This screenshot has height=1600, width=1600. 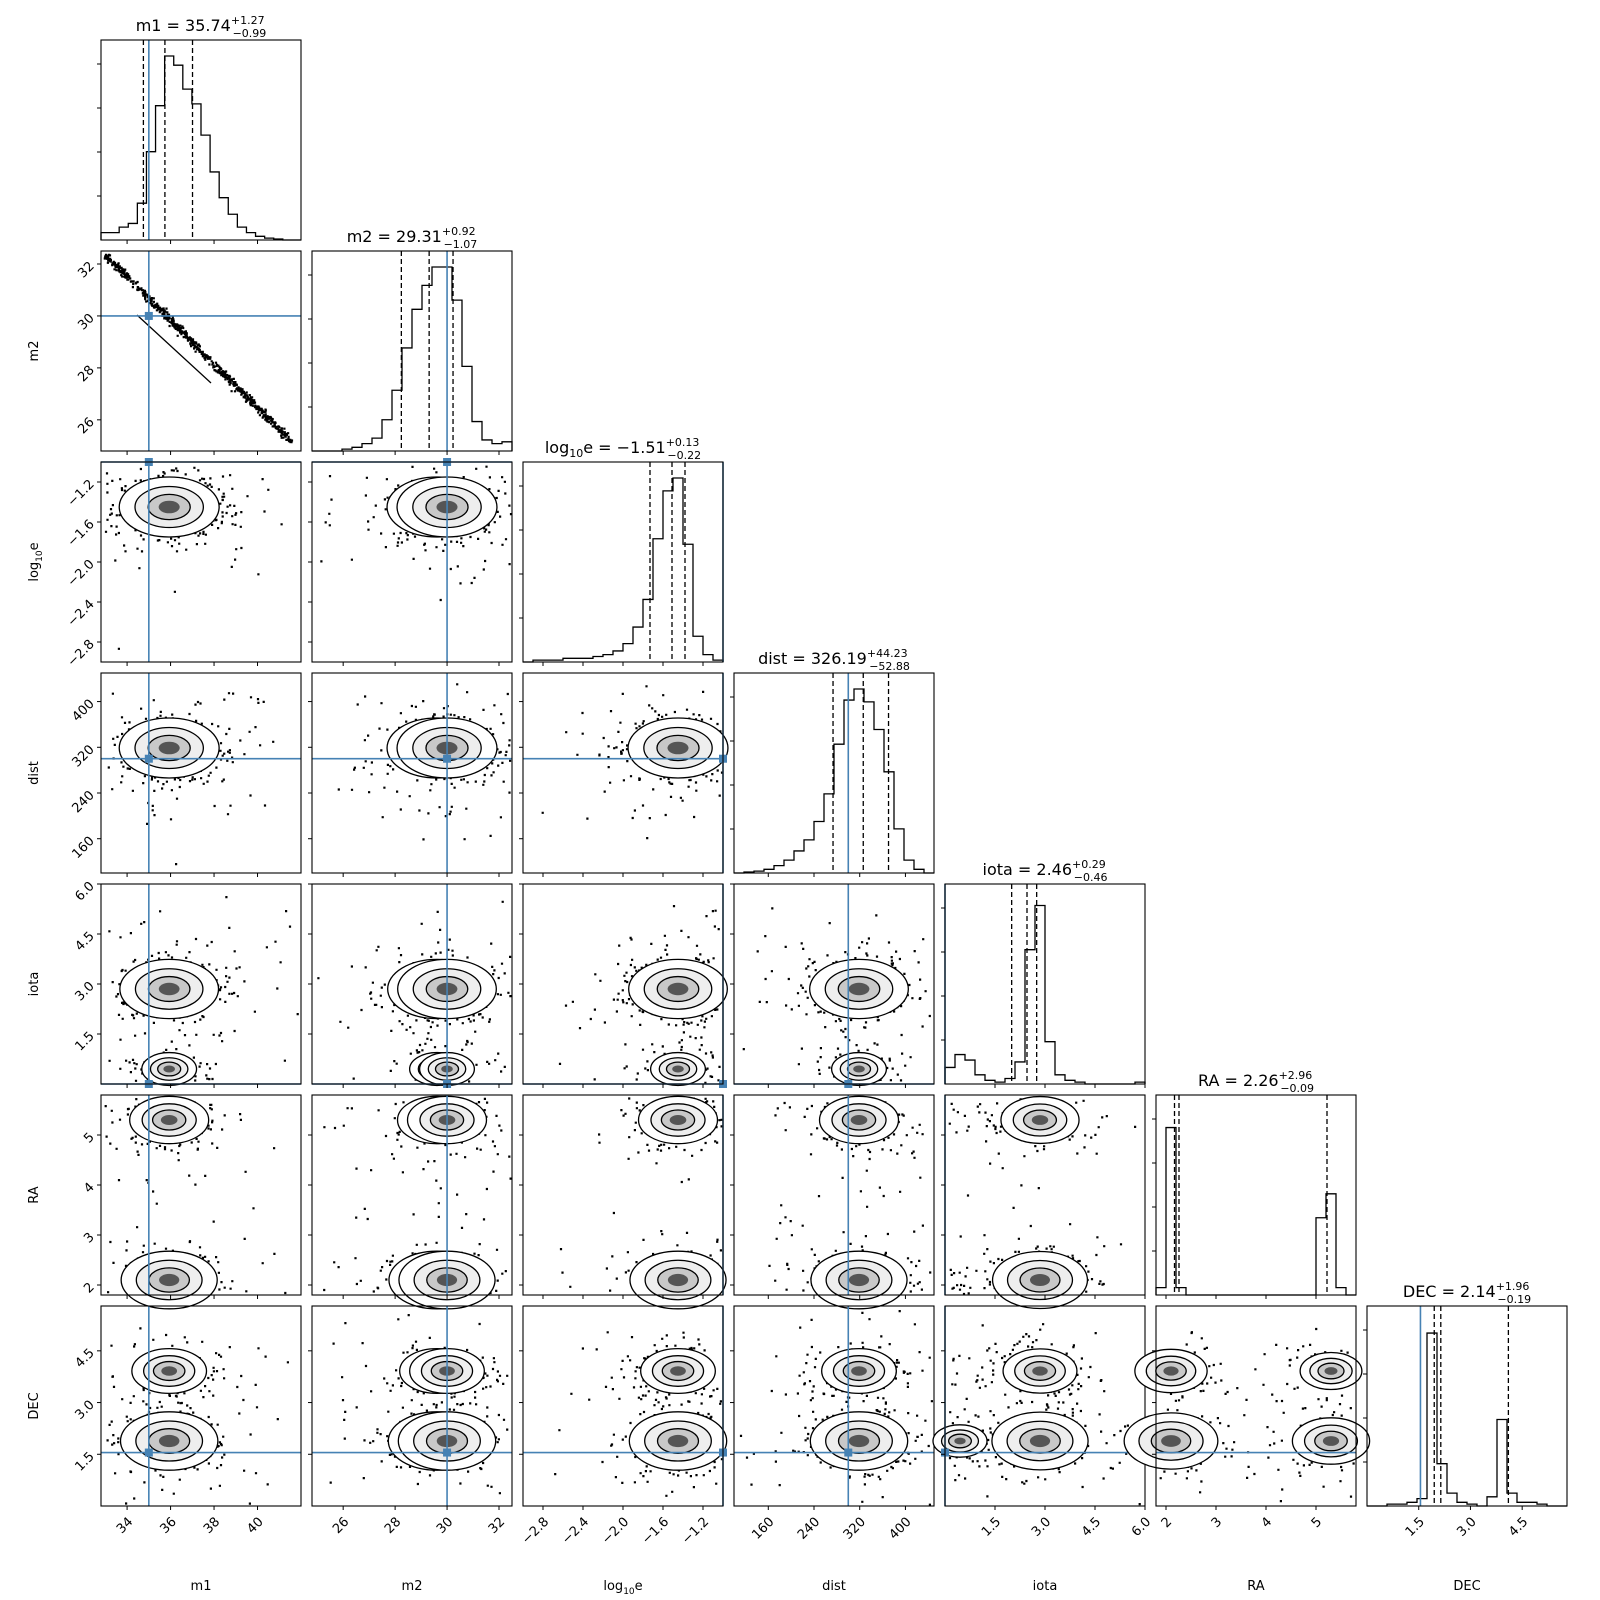 What do you see at coordinates (834, 781) in the screenshot?
I see `histogram-dist` at bounding box center [834, 781].